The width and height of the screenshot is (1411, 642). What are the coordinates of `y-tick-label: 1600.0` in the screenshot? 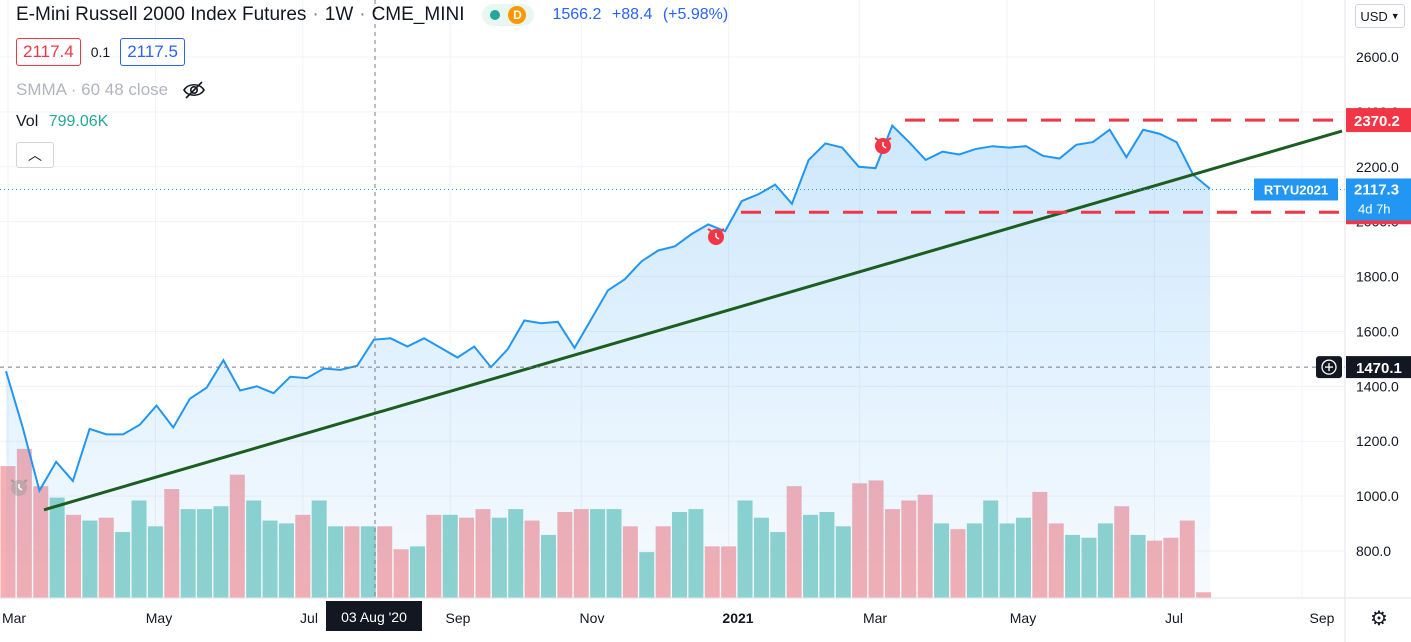 It's located at (1377, 331).